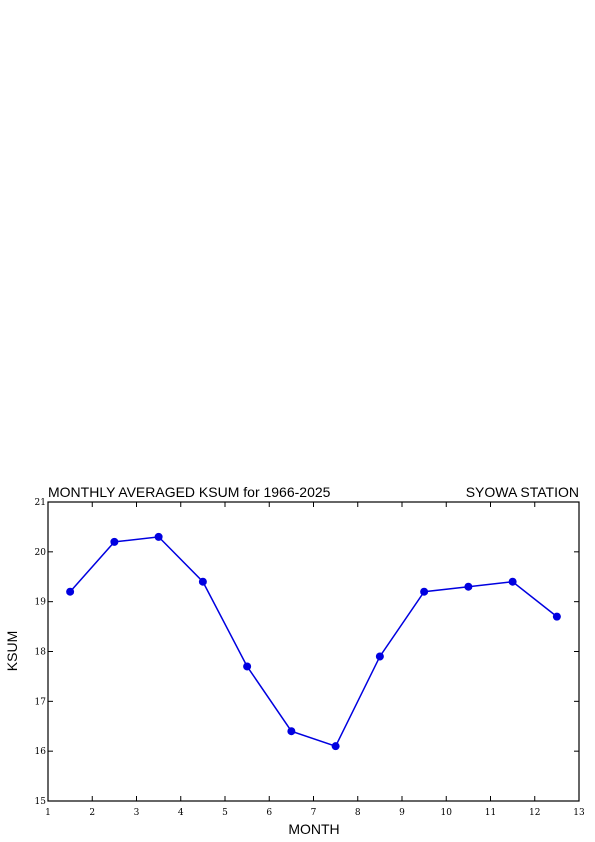 The image size is (595, 842). Describe the element at coordinates (40, 503) in the screenshot. I see `y-tick-label: 21` at that location.